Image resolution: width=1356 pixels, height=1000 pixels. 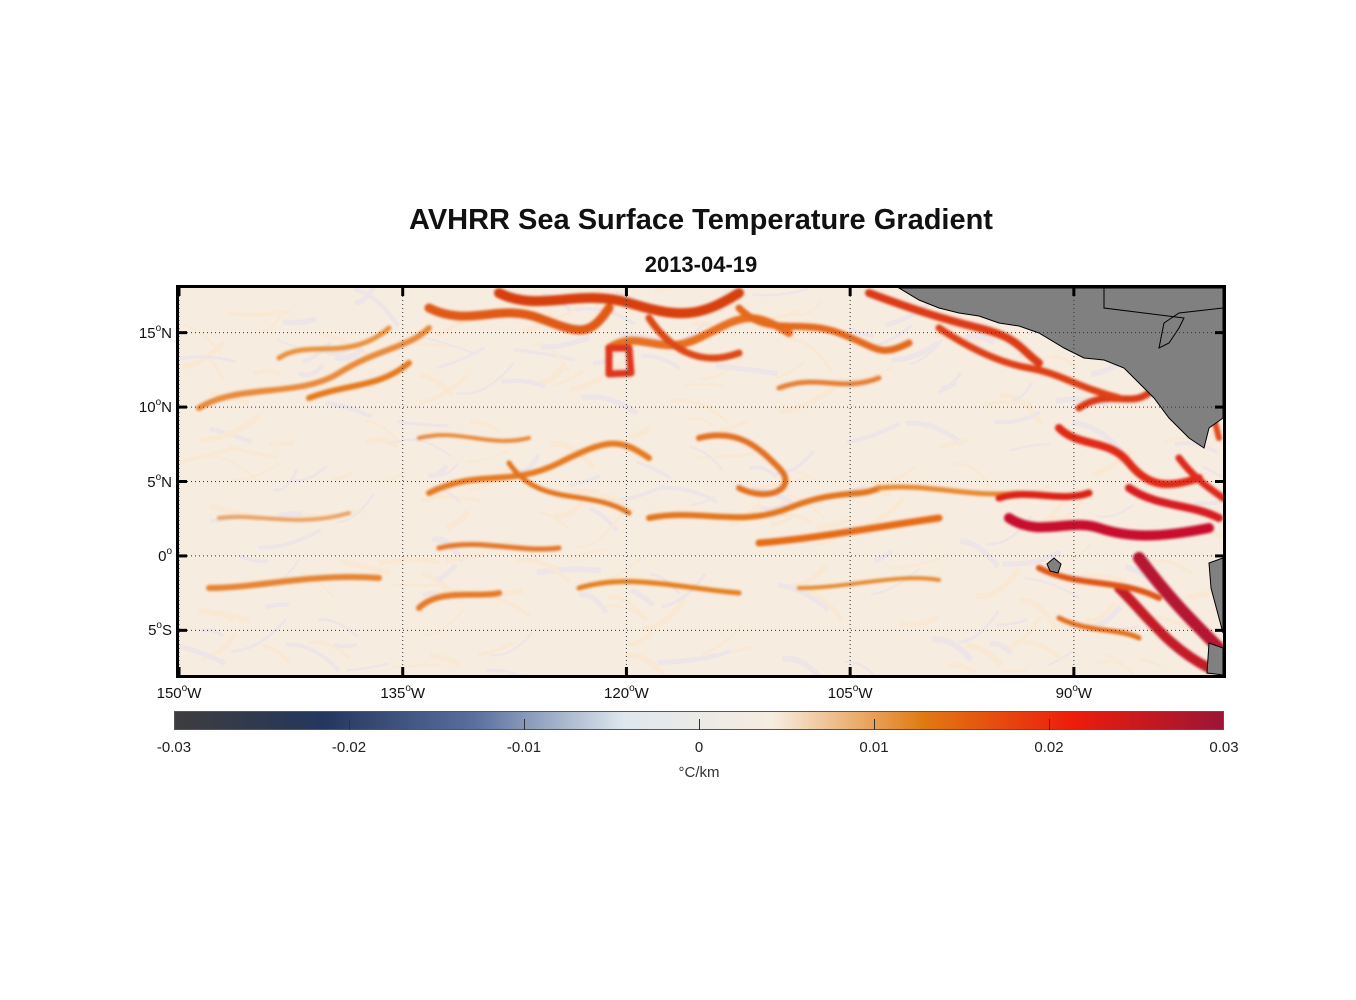 What do you see at coordinates (155, 407) in the screenshot?
I see `lat-tick-label: 10oN` at bounding box center [155, 407].